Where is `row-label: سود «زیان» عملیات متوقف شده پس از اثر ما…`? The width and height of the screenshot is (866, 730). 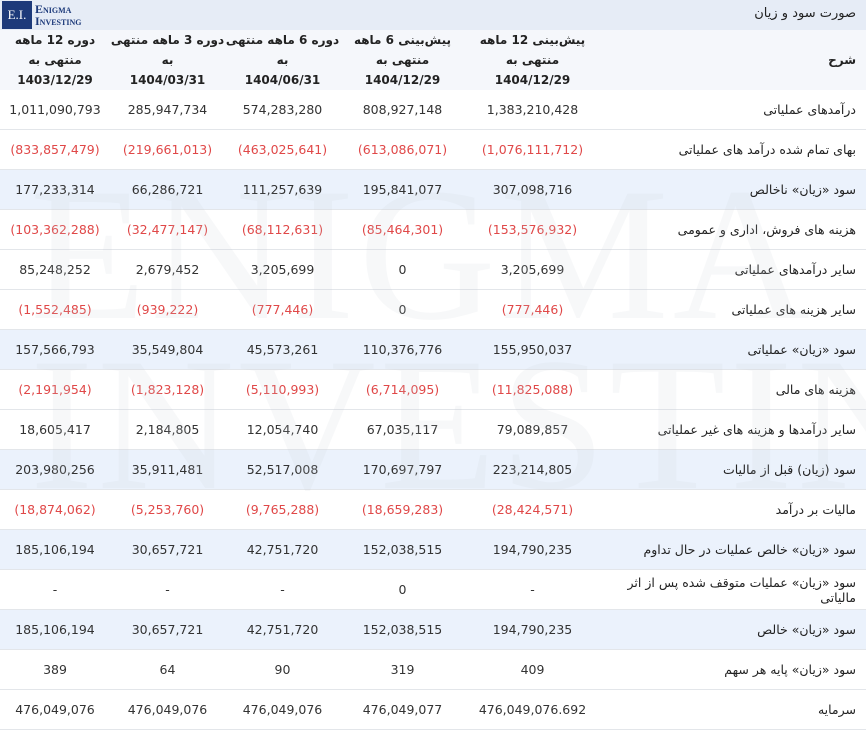
row-label: سود «زیان» عملیات متوقف شده پس از اثر ما… is located at coordinates (733, 589).